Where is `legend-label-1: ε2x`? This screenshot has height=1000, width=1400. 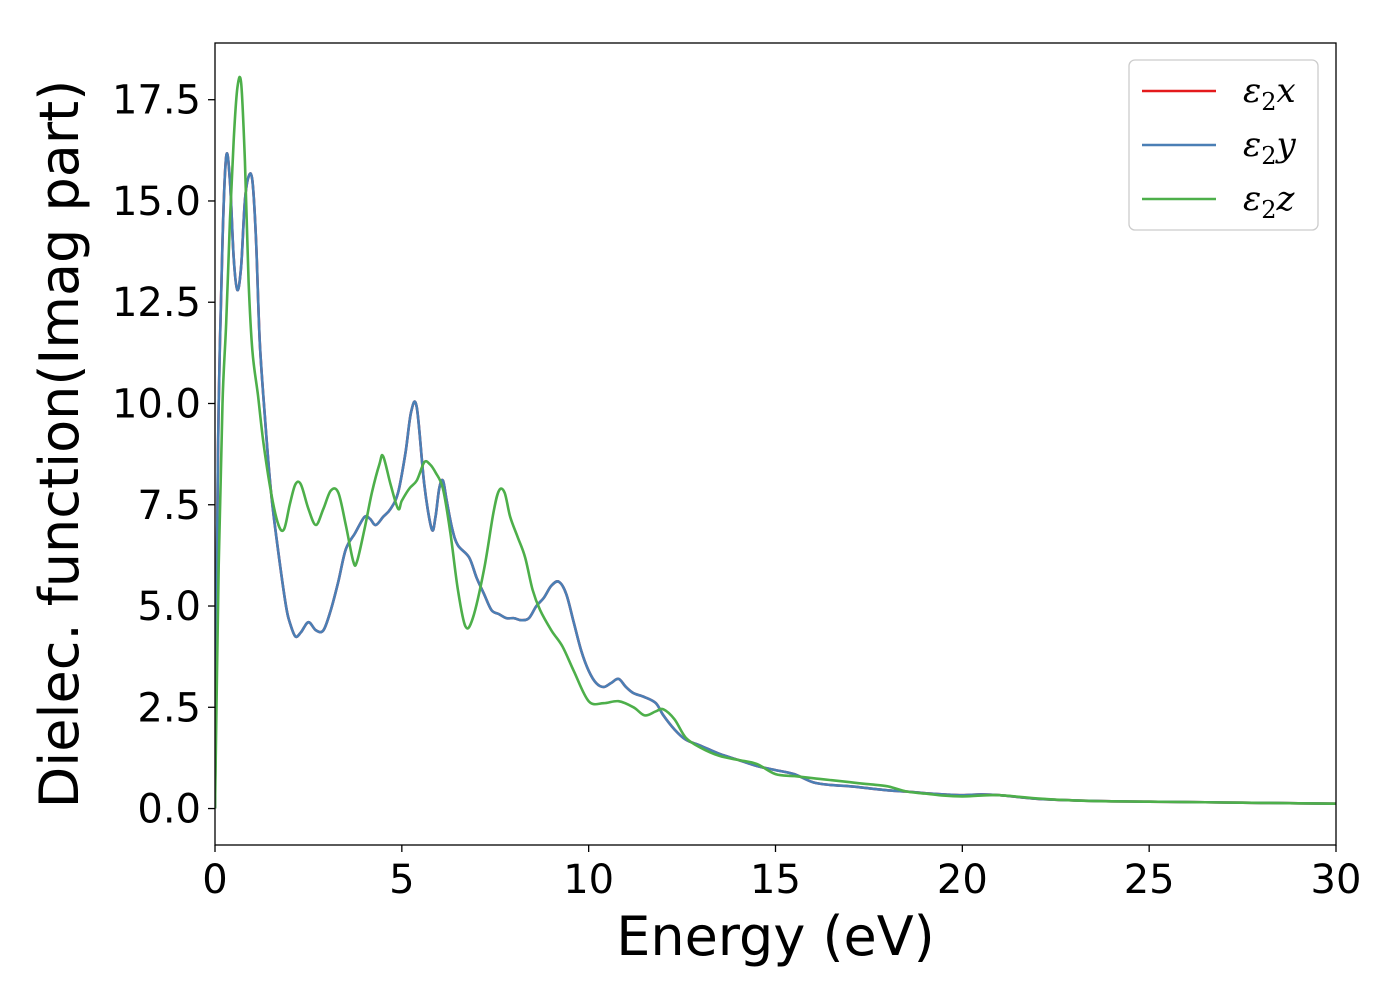 legend-label-1: ε2x is located at coordinates (1269, 93).